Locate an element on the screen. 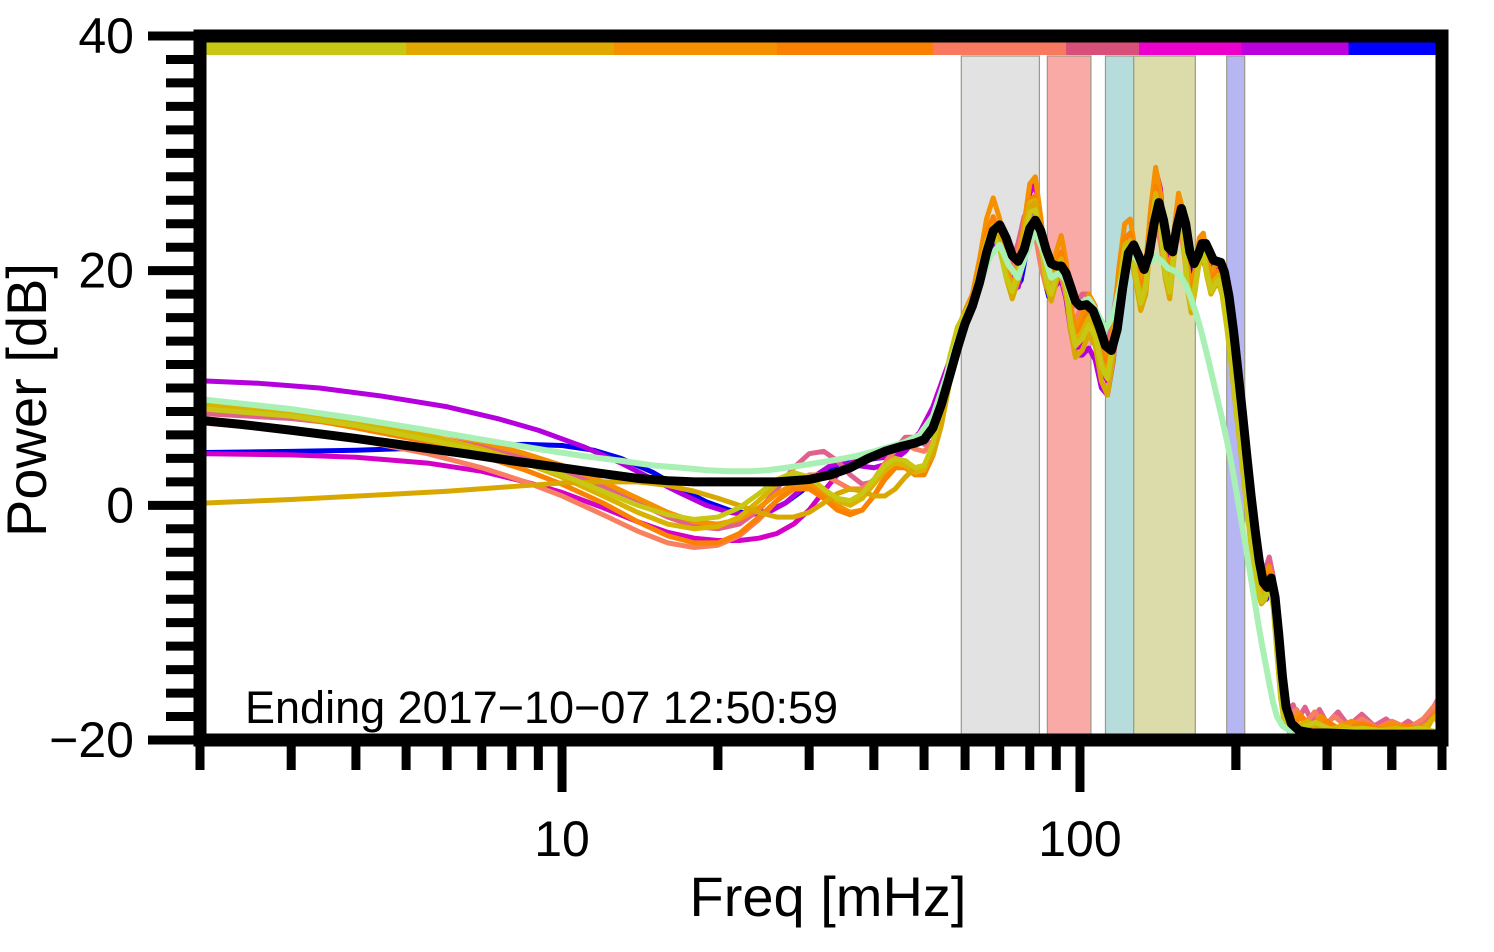 Image resolution: width=1494 pixels, height=952 pixels. x-axis-label: Freq [mHz] is located at coordinates (828, 896).